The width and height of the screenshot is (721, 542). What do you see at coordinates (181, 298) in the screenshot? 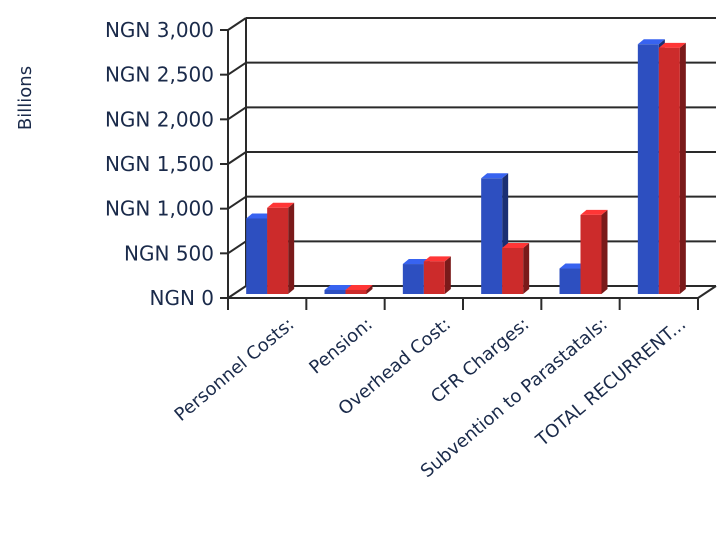
I see `y-tick-label: NGN 0` at bounding box center [181, 298].